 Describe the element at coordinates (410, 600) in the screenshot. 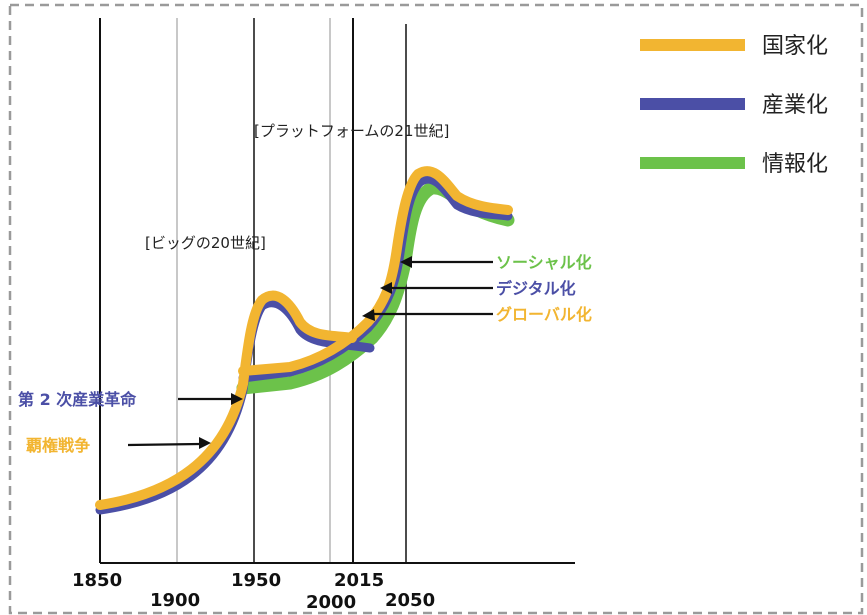

I see `tick-label-2050: 2050` at that location.